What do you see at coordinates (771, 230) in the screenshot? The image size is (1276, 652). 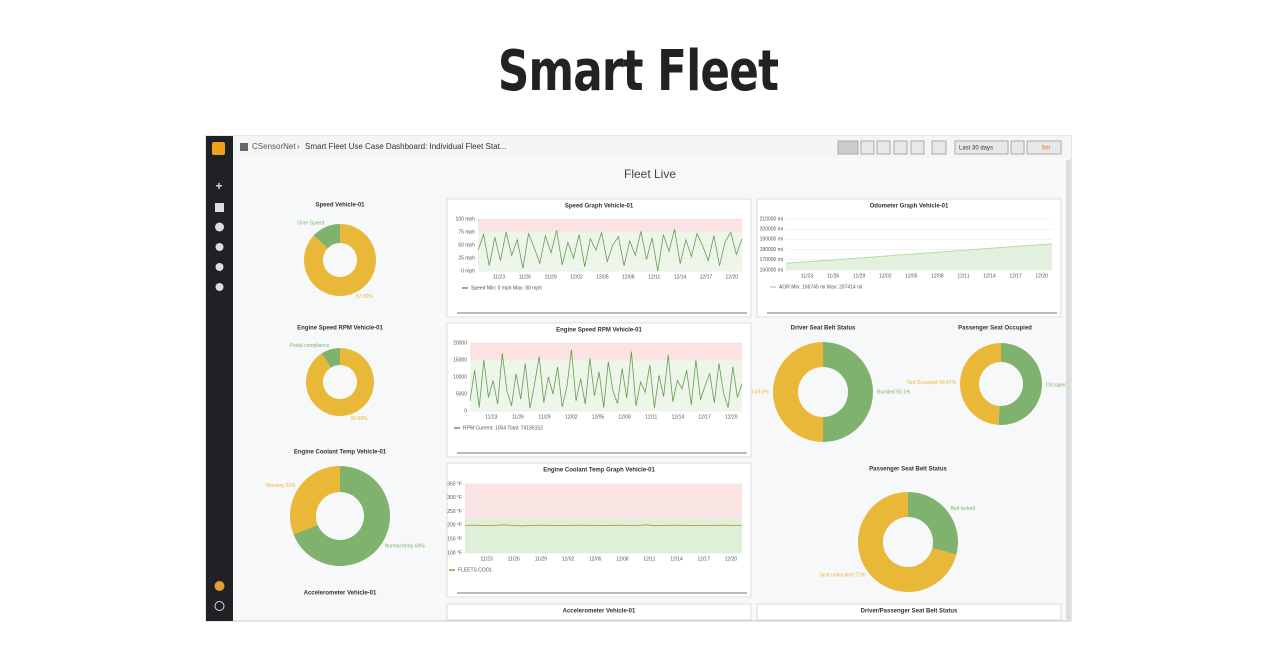 I see `y-tick-label: 200000 mi` at bounding box center [771, 230].